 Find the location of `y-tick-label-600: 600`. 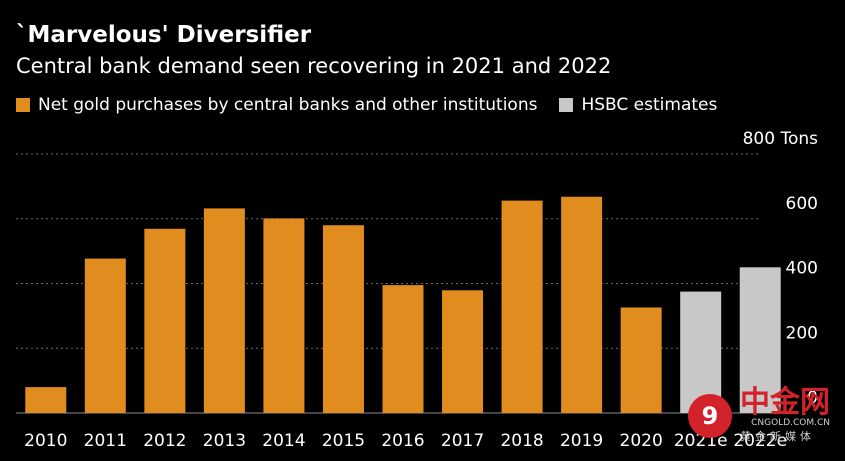

y-tick-label-600: 600 is located at coordinates (802, 204).